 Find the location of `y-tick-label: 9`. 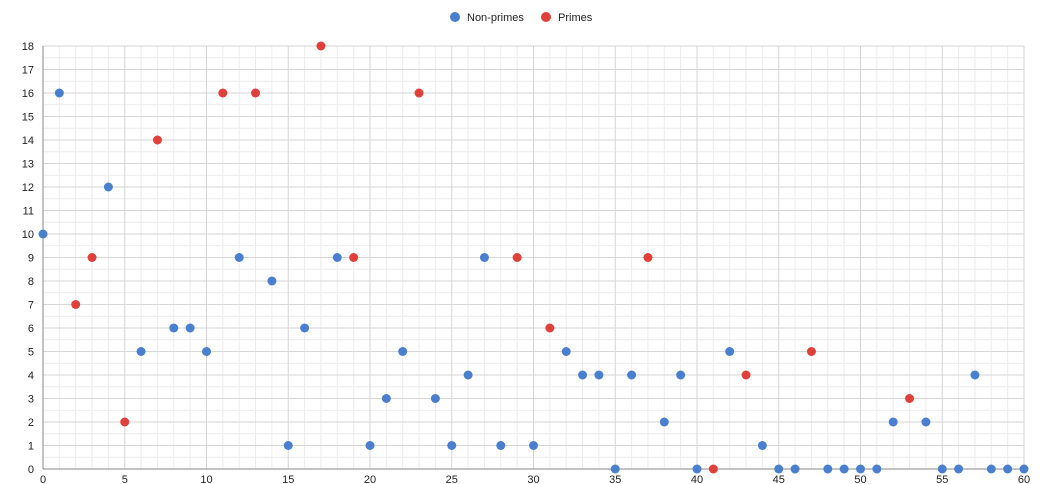

y-tick-label: 9 is located at coordinates (31, 259).